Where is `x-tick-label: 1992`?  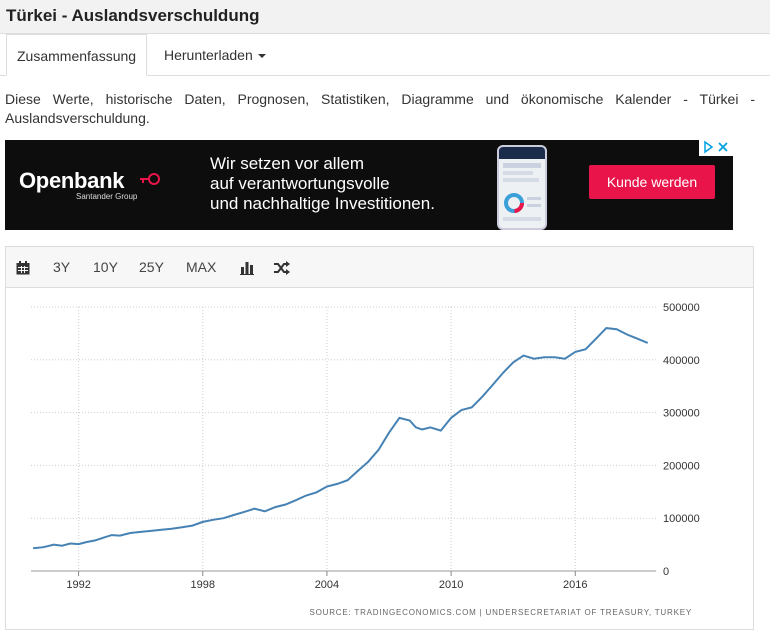
x-tick-label: 1992 is located at coordinates (78, 585).